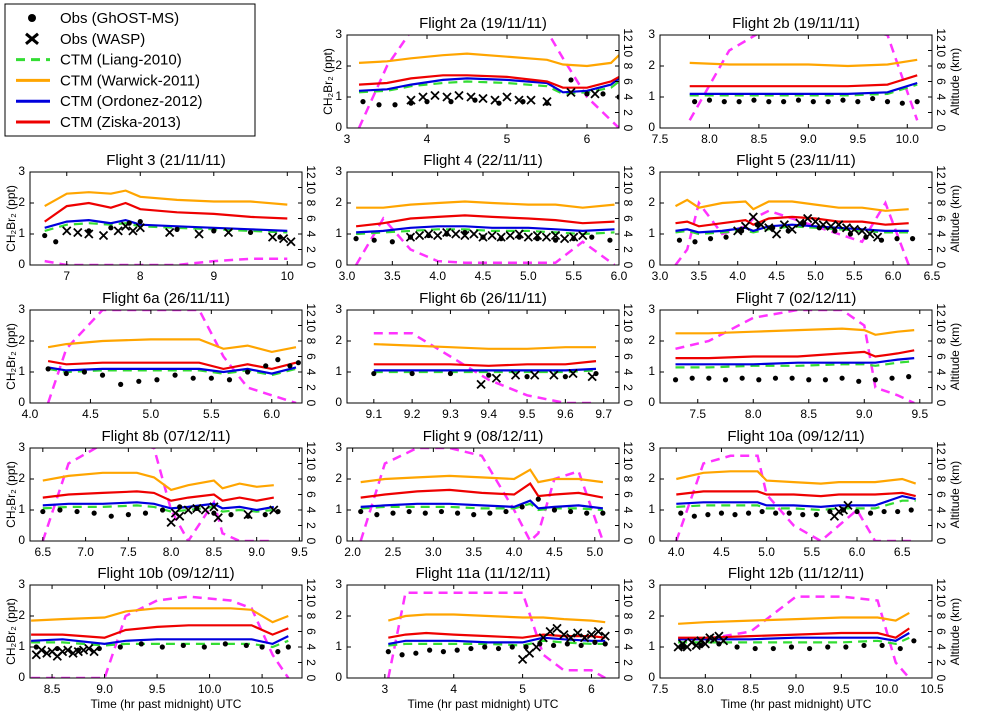 The image size is (981, 717). What do you see at coordinates (796, 573) in the screenshot?
I see `panel-title: Flight 12b (11/12/11)` at bounding box center [796, 573].